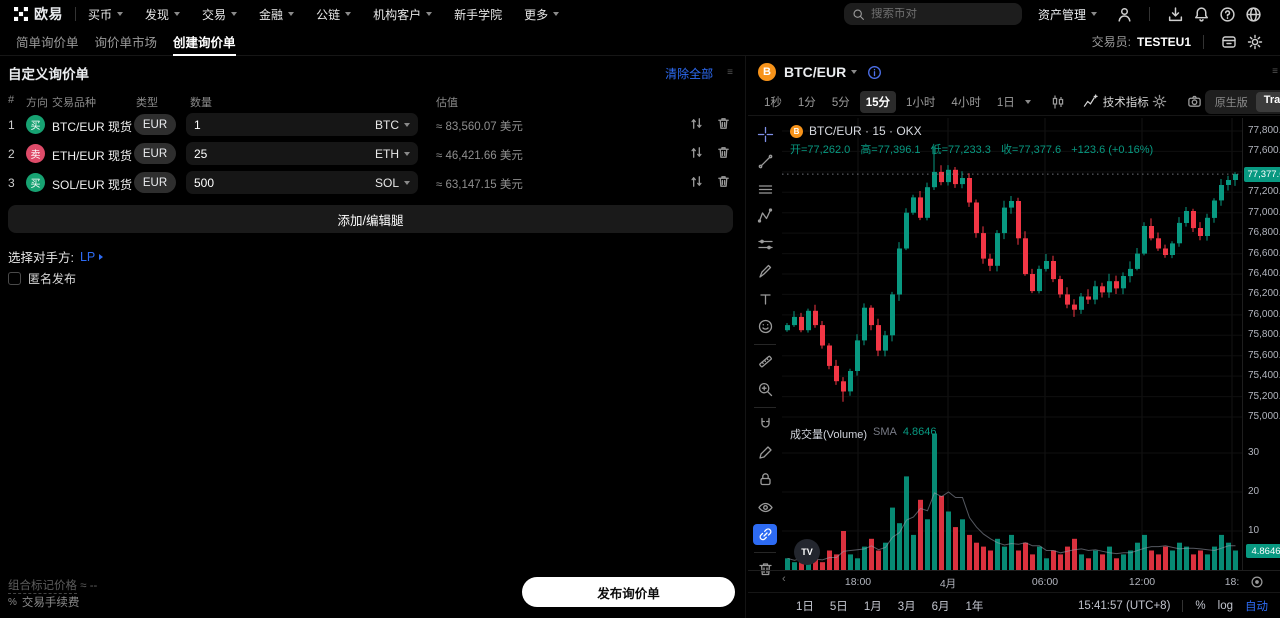  I want to click on indicator-settings-button, so click(1159, 101).